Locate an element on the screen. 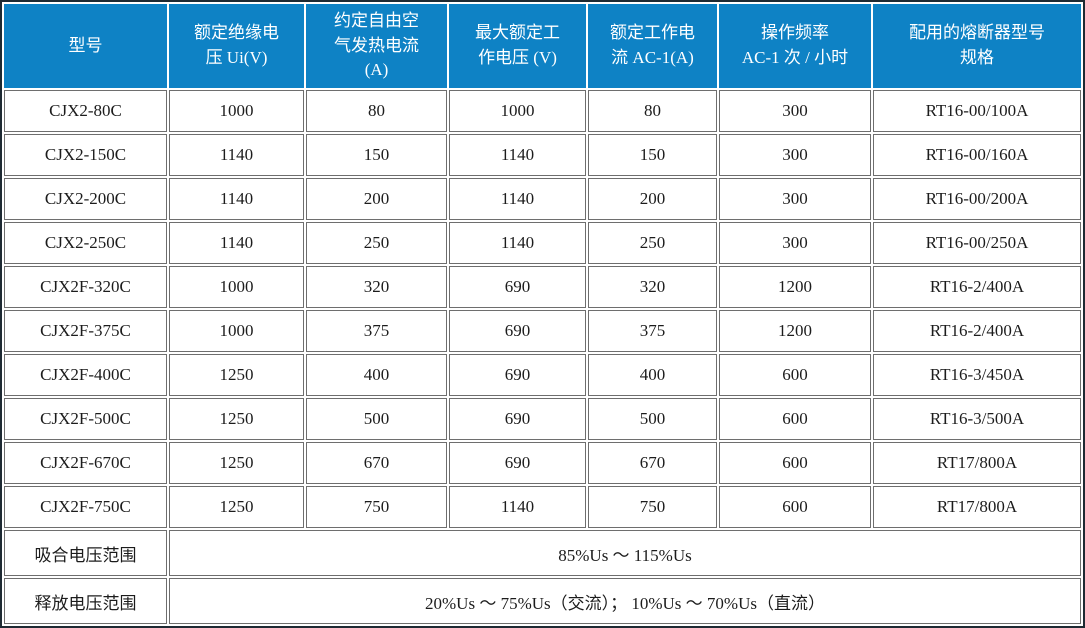 Image resolution: width=1085 pixels, height=628 pixels. table-row: CJX2-250C 1140 250 1140 250 300 RT16-00/250A is located at coordinates (542, 243).